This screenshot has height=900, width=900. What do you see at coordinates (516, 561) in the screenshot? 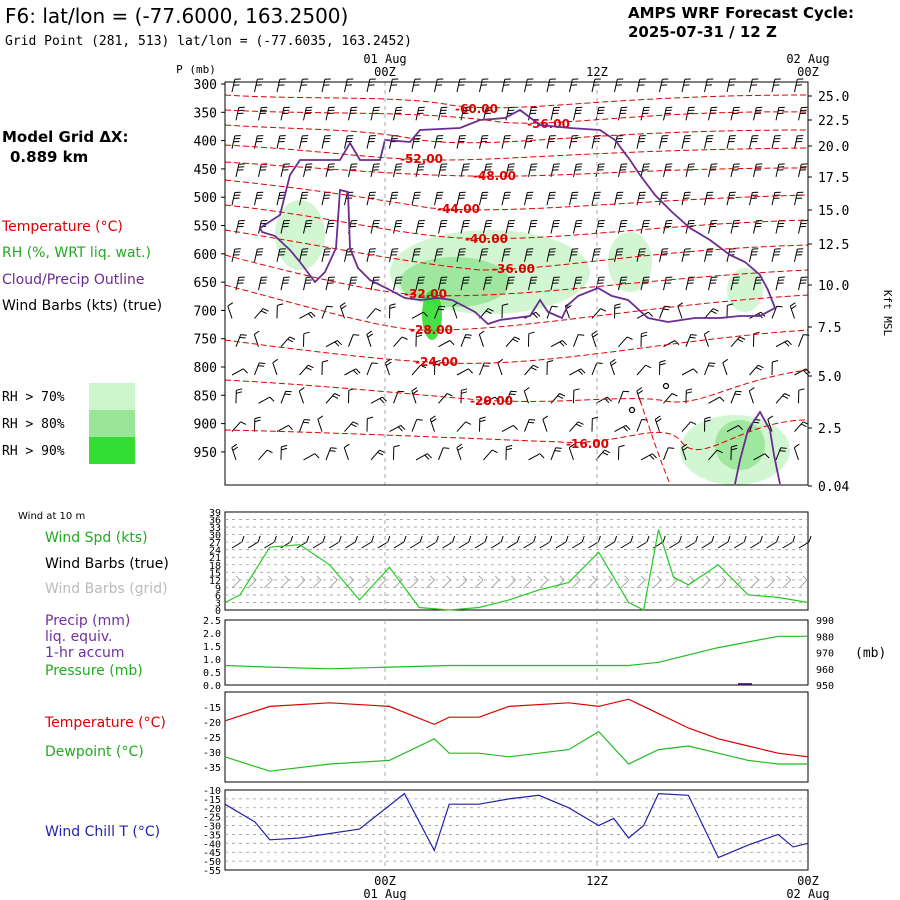
I see `wind-panel-frame` at bounding box center [516, 561].